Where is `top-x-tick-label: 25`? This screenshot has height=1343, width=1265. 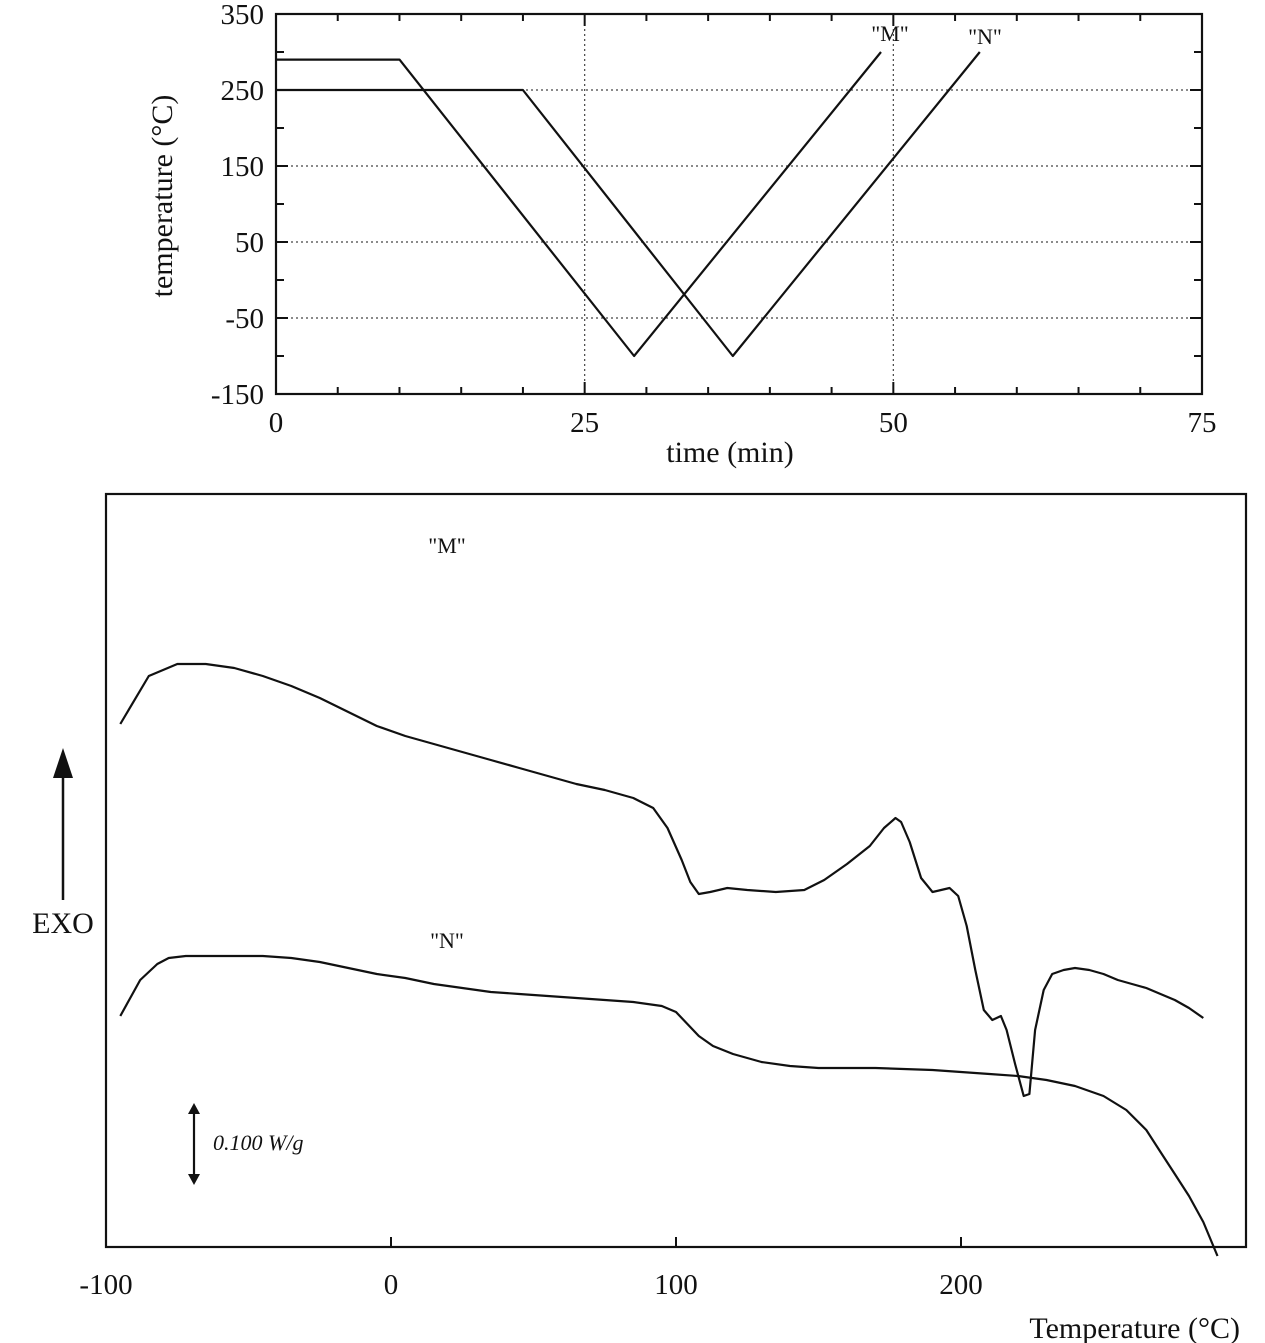
top-x-tick-label: 25 is located at coordinates (584, 423).